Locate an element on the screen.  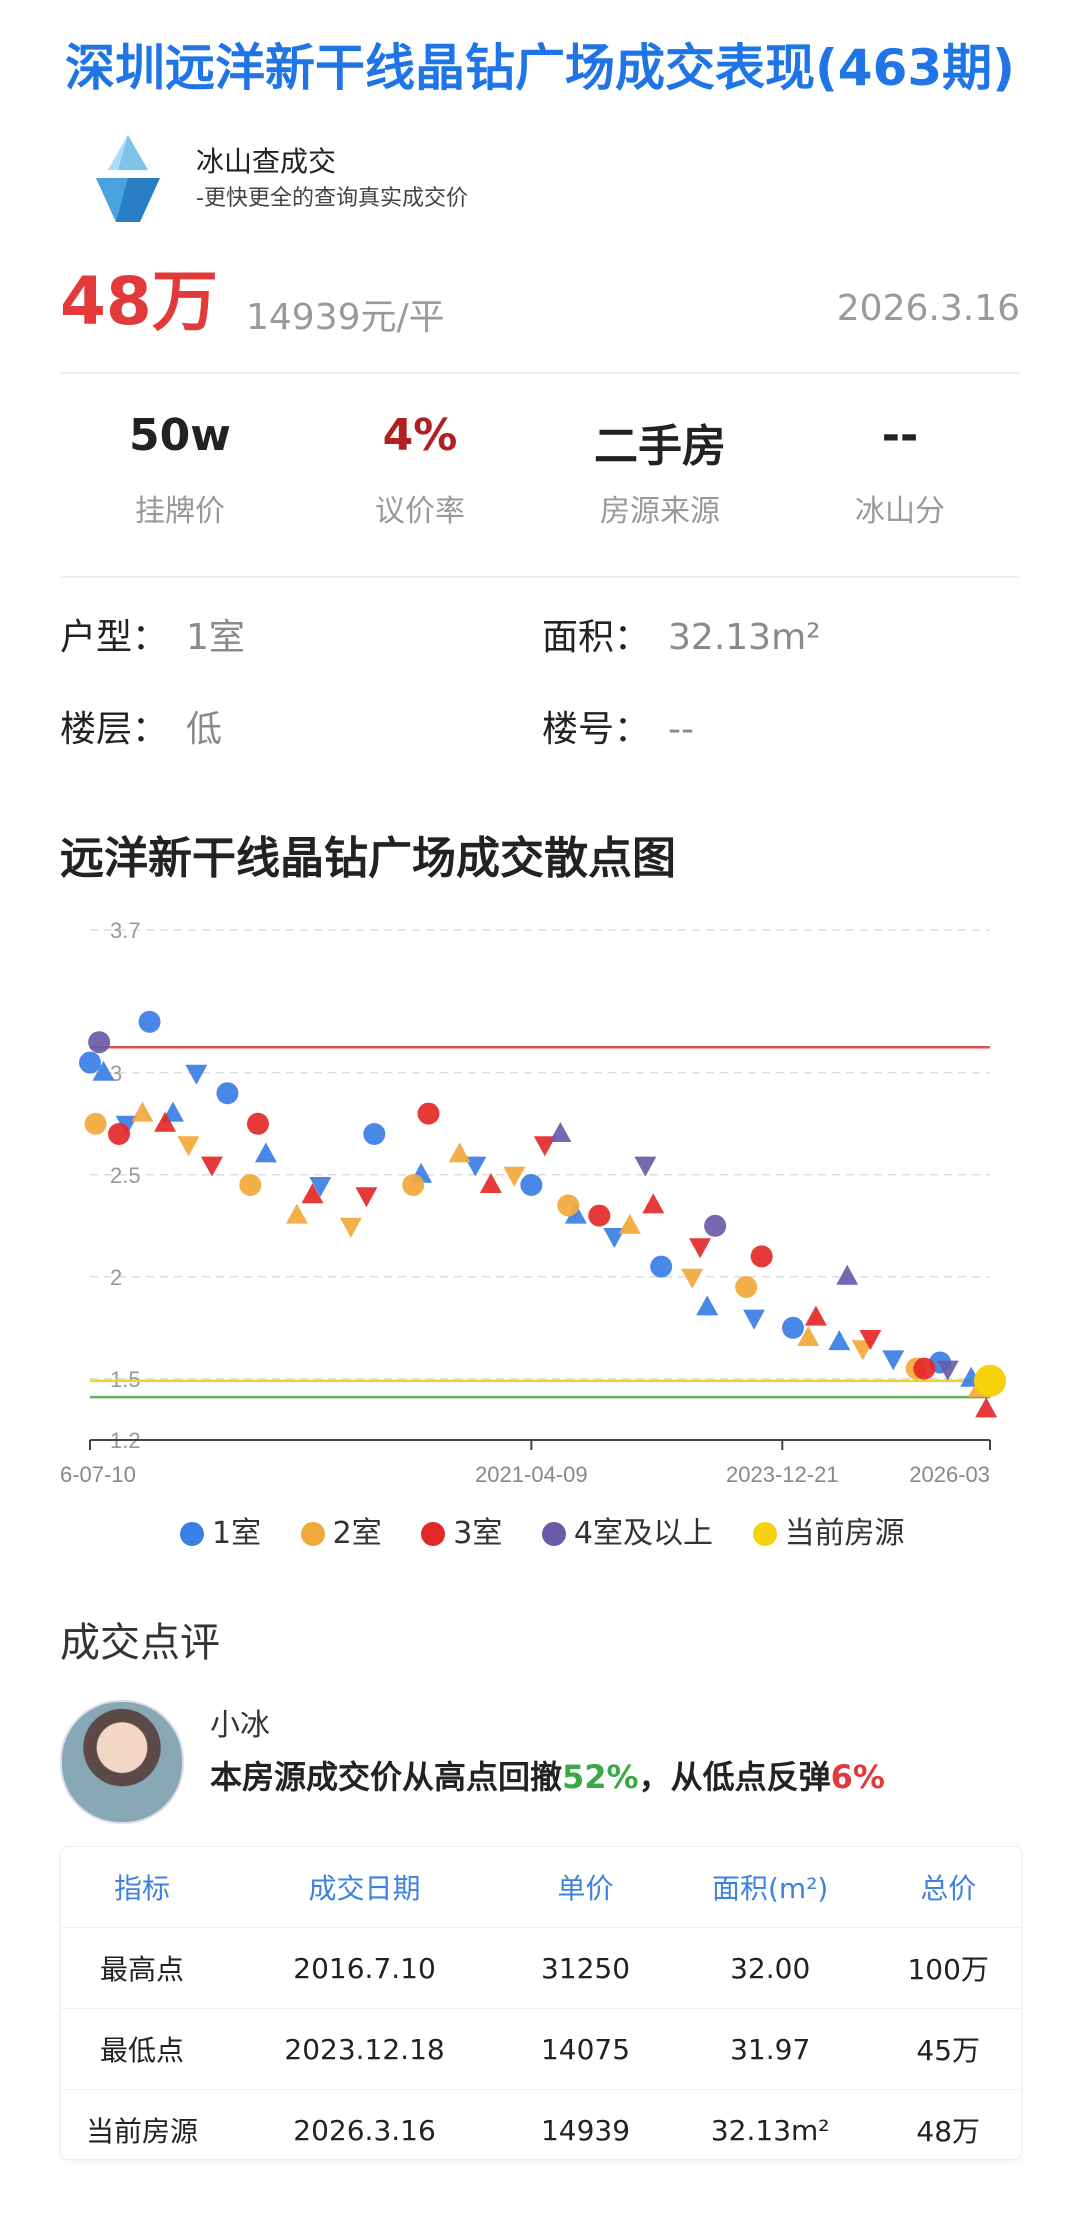
stat-listing-price: 50w 挂牌价 is located at coordinates (180, 470).